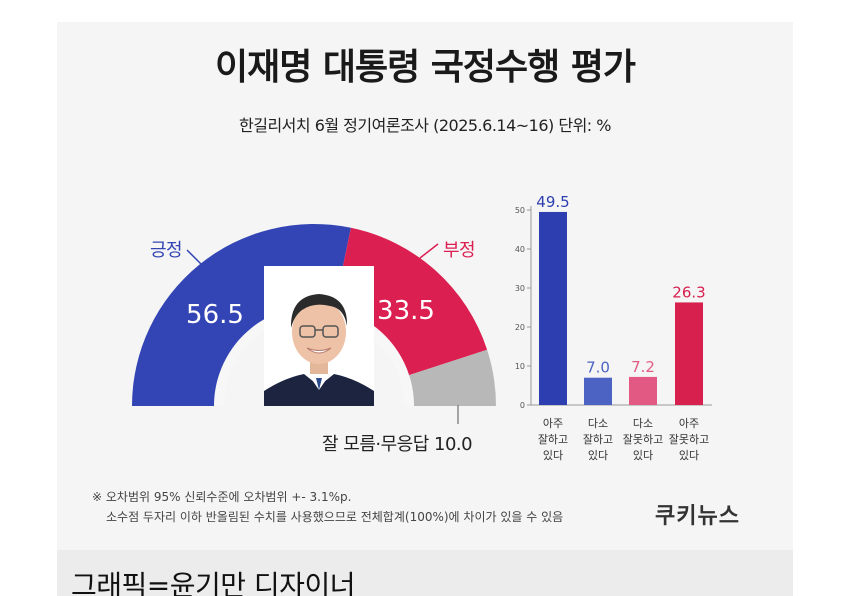 The height and width of the screenshot is (596, 850). I want to click on brand-logo-text: 쿠키뉴스, so click(697, 516).